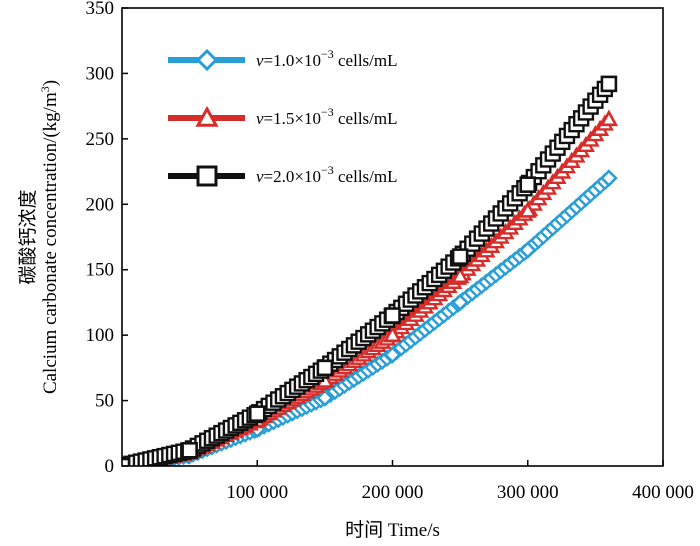  Describe the element at coordinates (100, 270) in the screenshot. I see `y-tick-label: 150` at that location.